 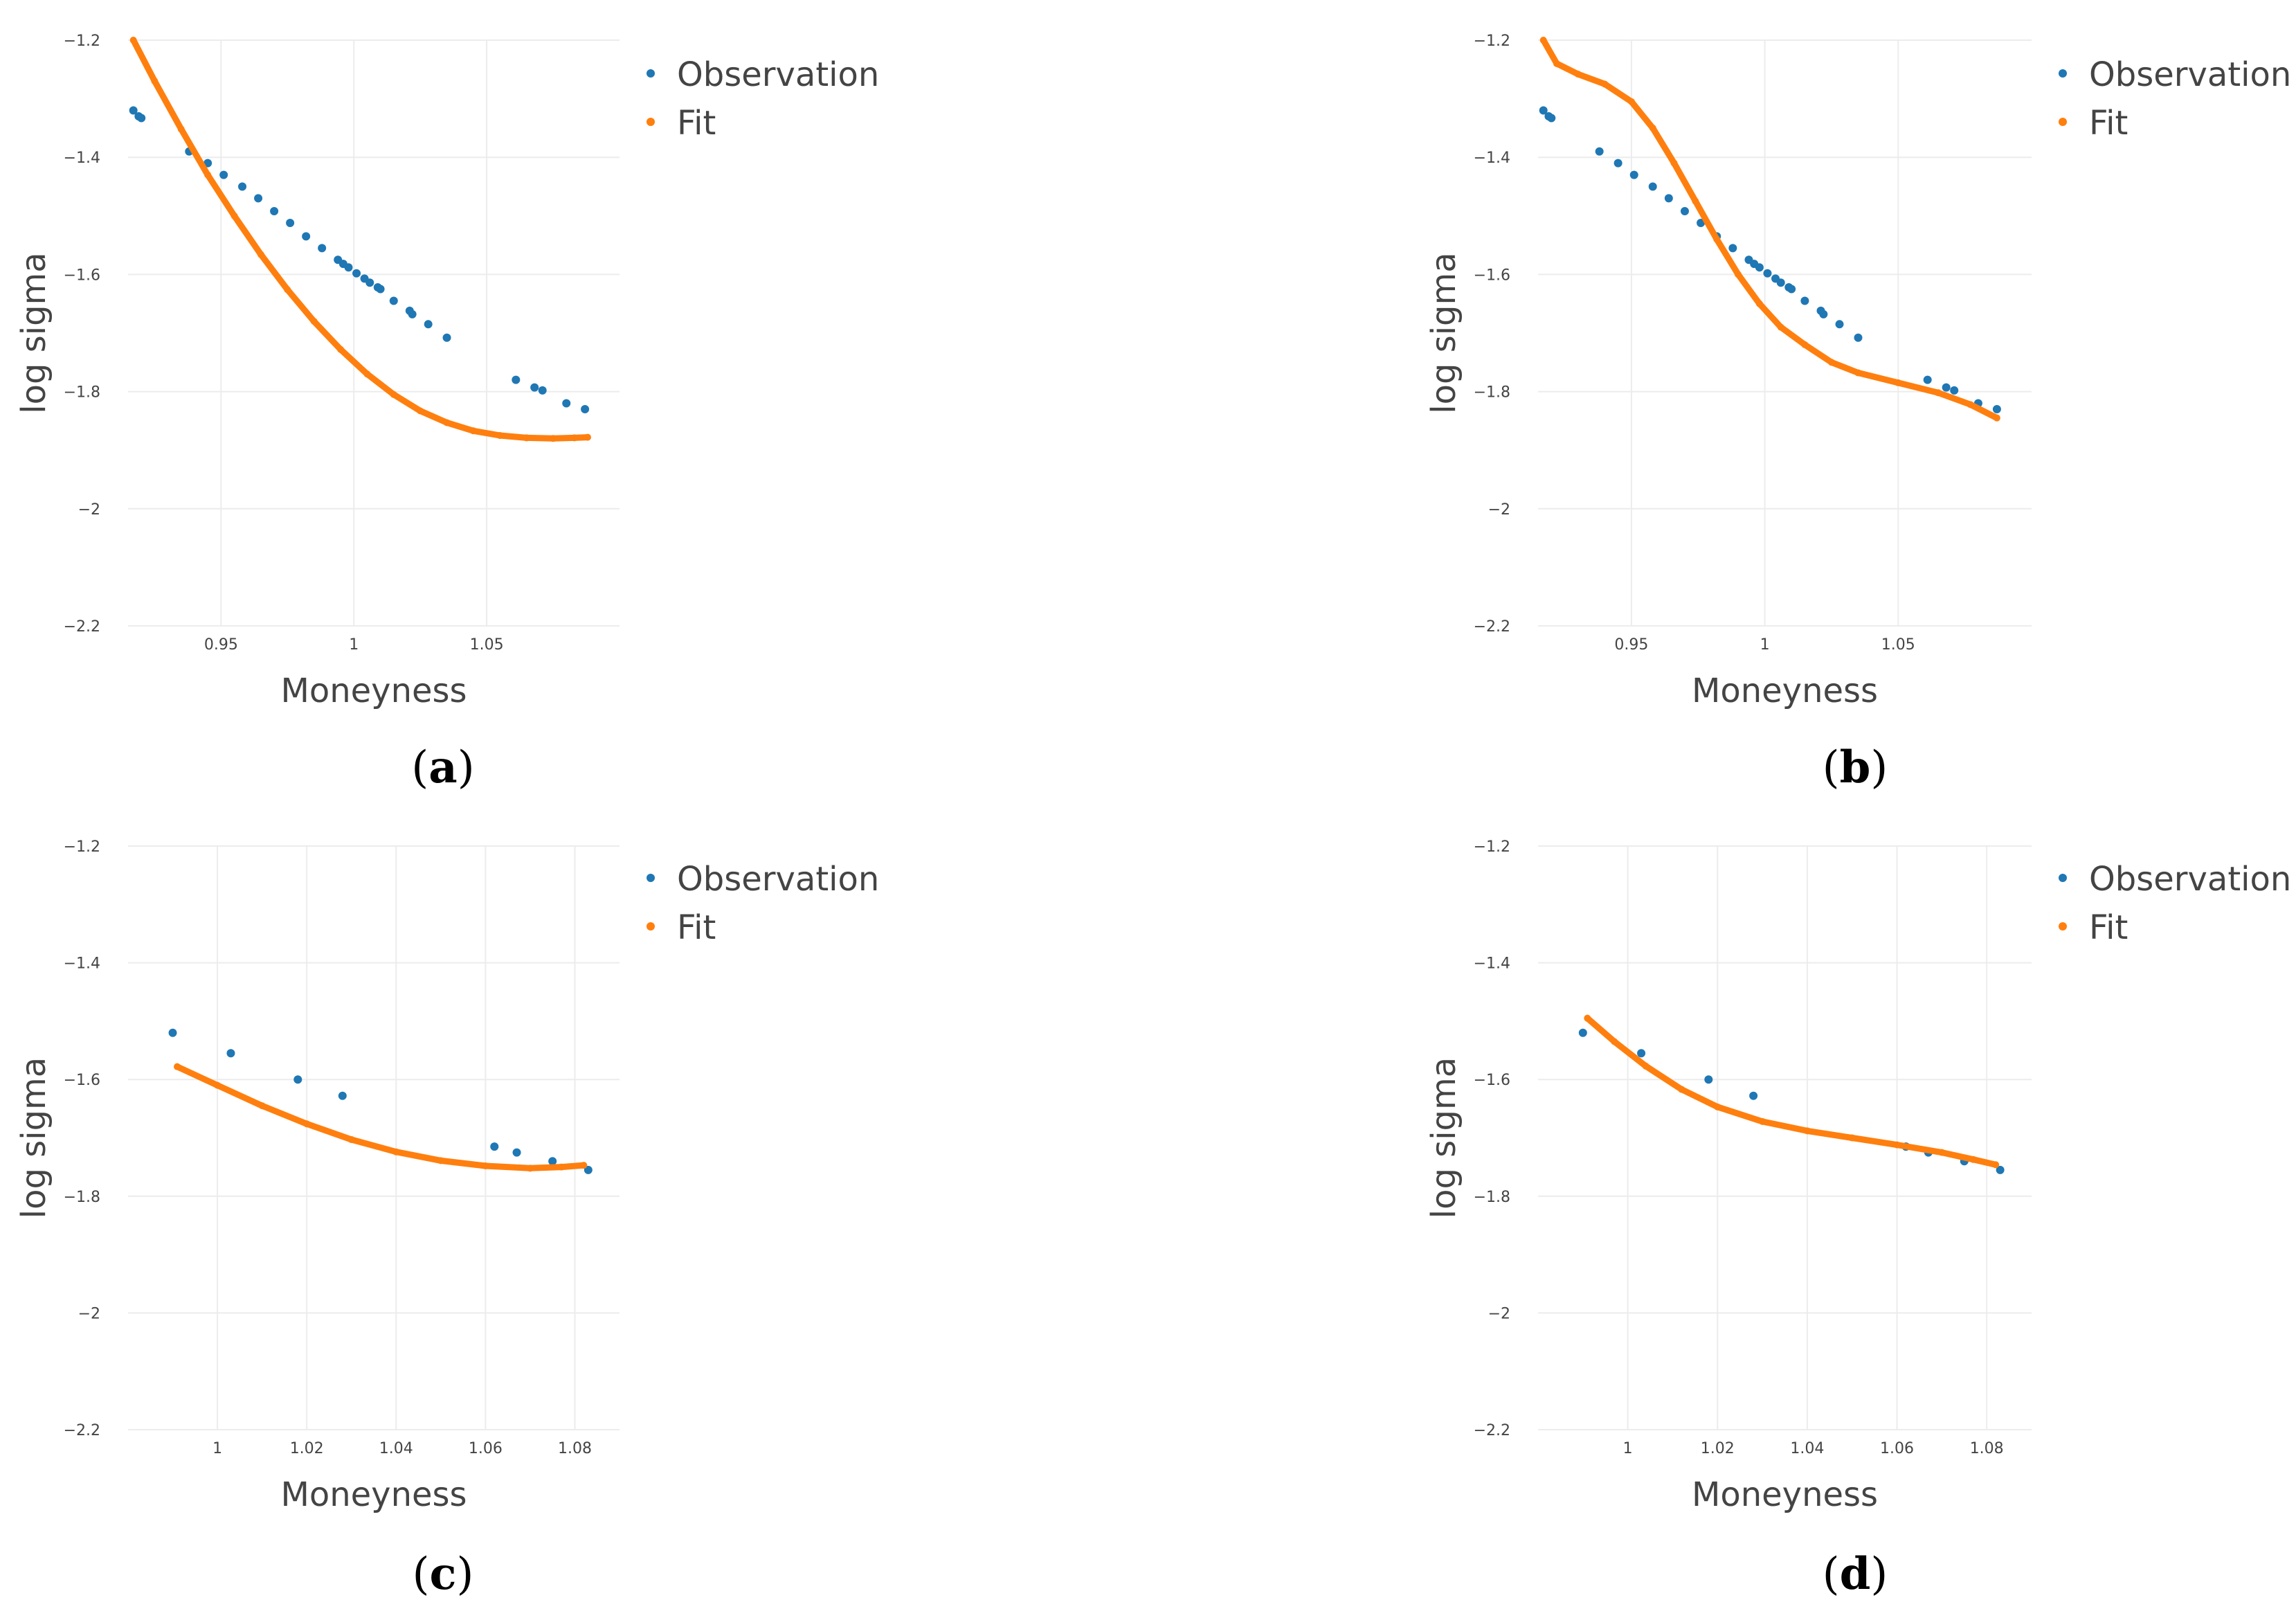 What do you see at coordinates (1631, 645) in the screenshot?
I see `x-tick-label: 0.95` at bounding box center [1631, 645].